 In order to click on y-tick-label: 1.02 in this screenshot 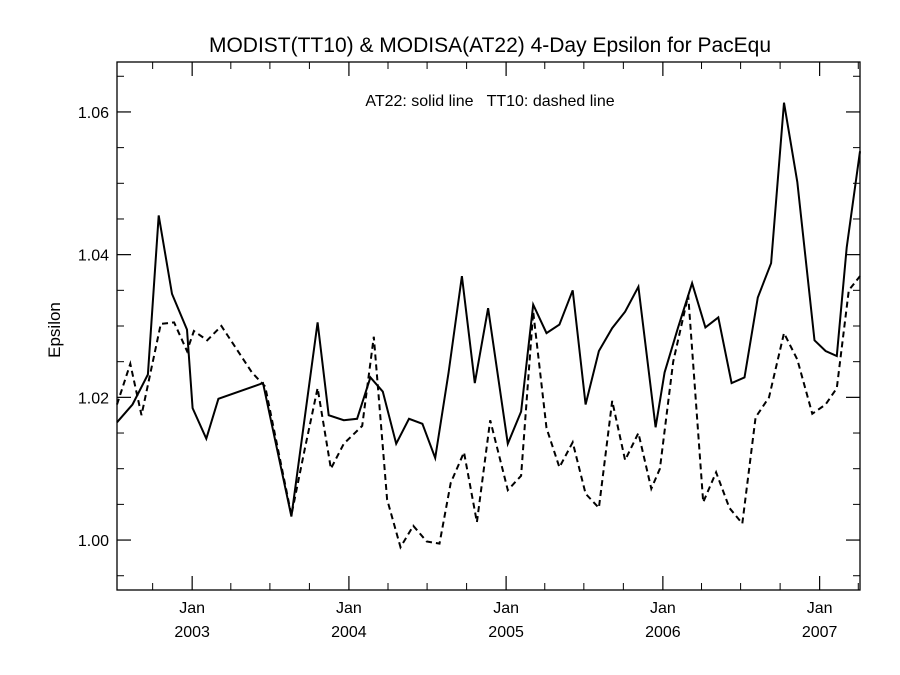, I will do `click(93, 398)`.